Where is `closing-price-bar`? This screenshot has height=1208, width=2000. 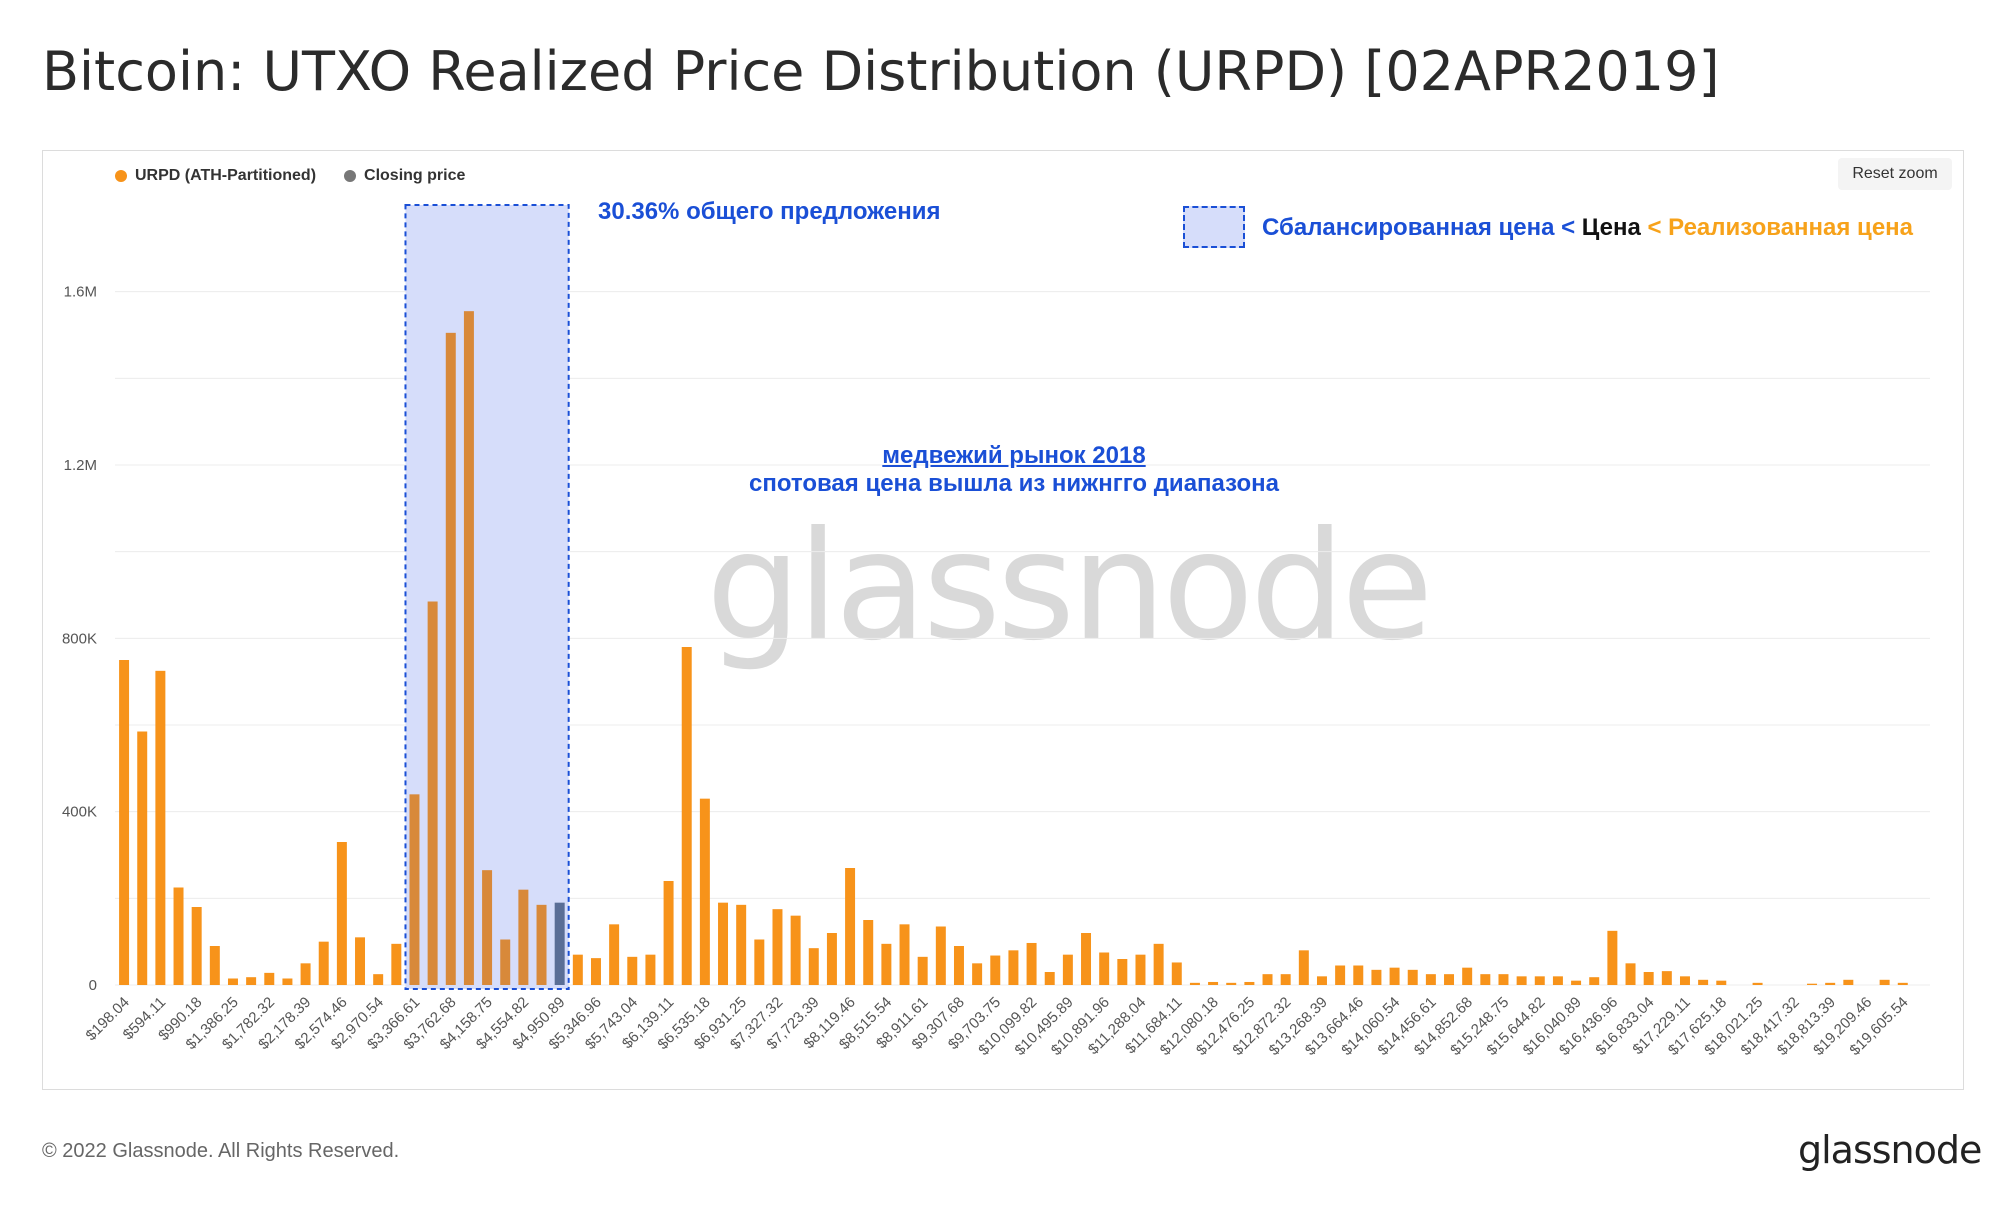
closing-price-bar is located at coordinates (559, 943).